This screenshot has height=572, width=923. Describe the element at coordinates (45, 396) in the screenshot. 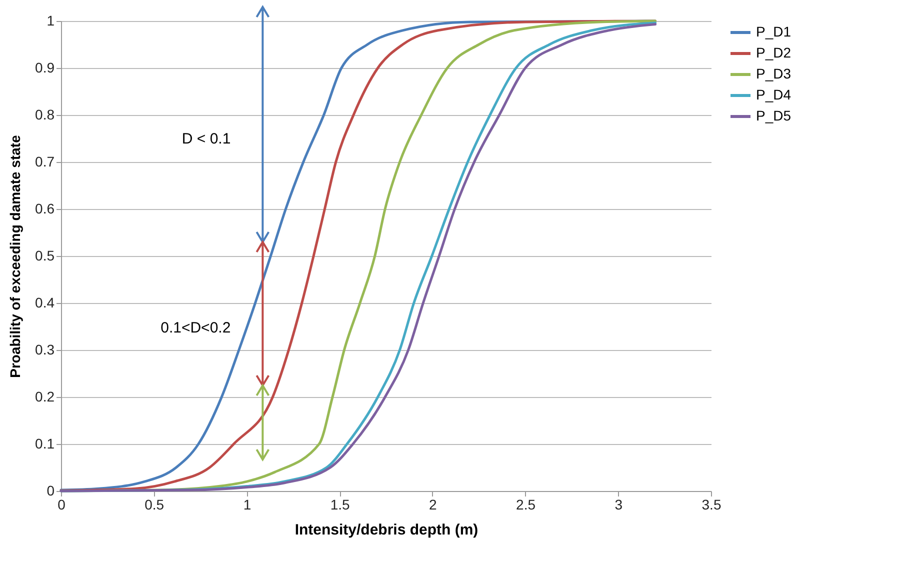

I see `y-tick-label: 0.2` at that location.